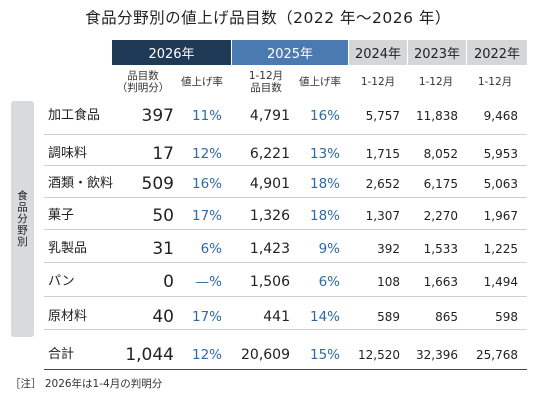 Image resolution: width=536 pixels, height=403 pixels. I want to click on rate-2026: 11%, so click(206, 116).